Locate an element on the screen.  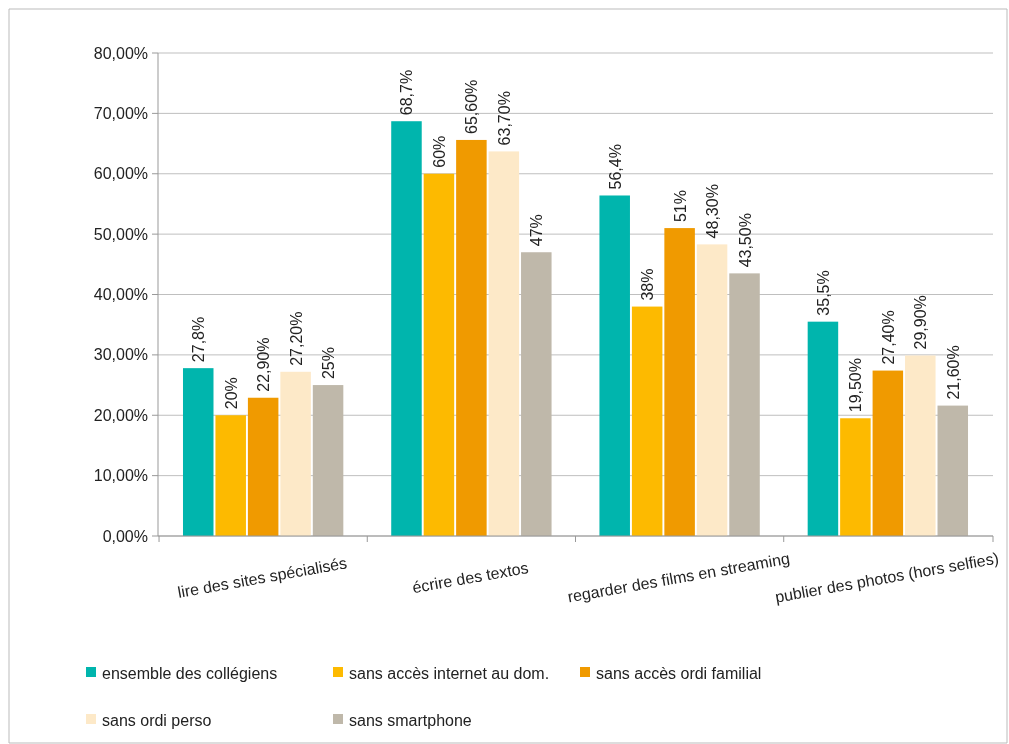
data-label: 19,50% is located at coordinates (856, 385).